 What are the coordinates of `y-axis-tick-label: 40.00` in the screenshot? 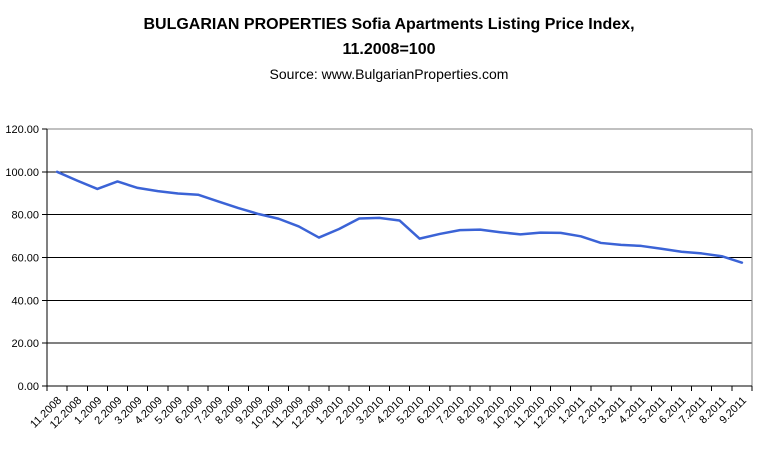 It's located at (25, 301).